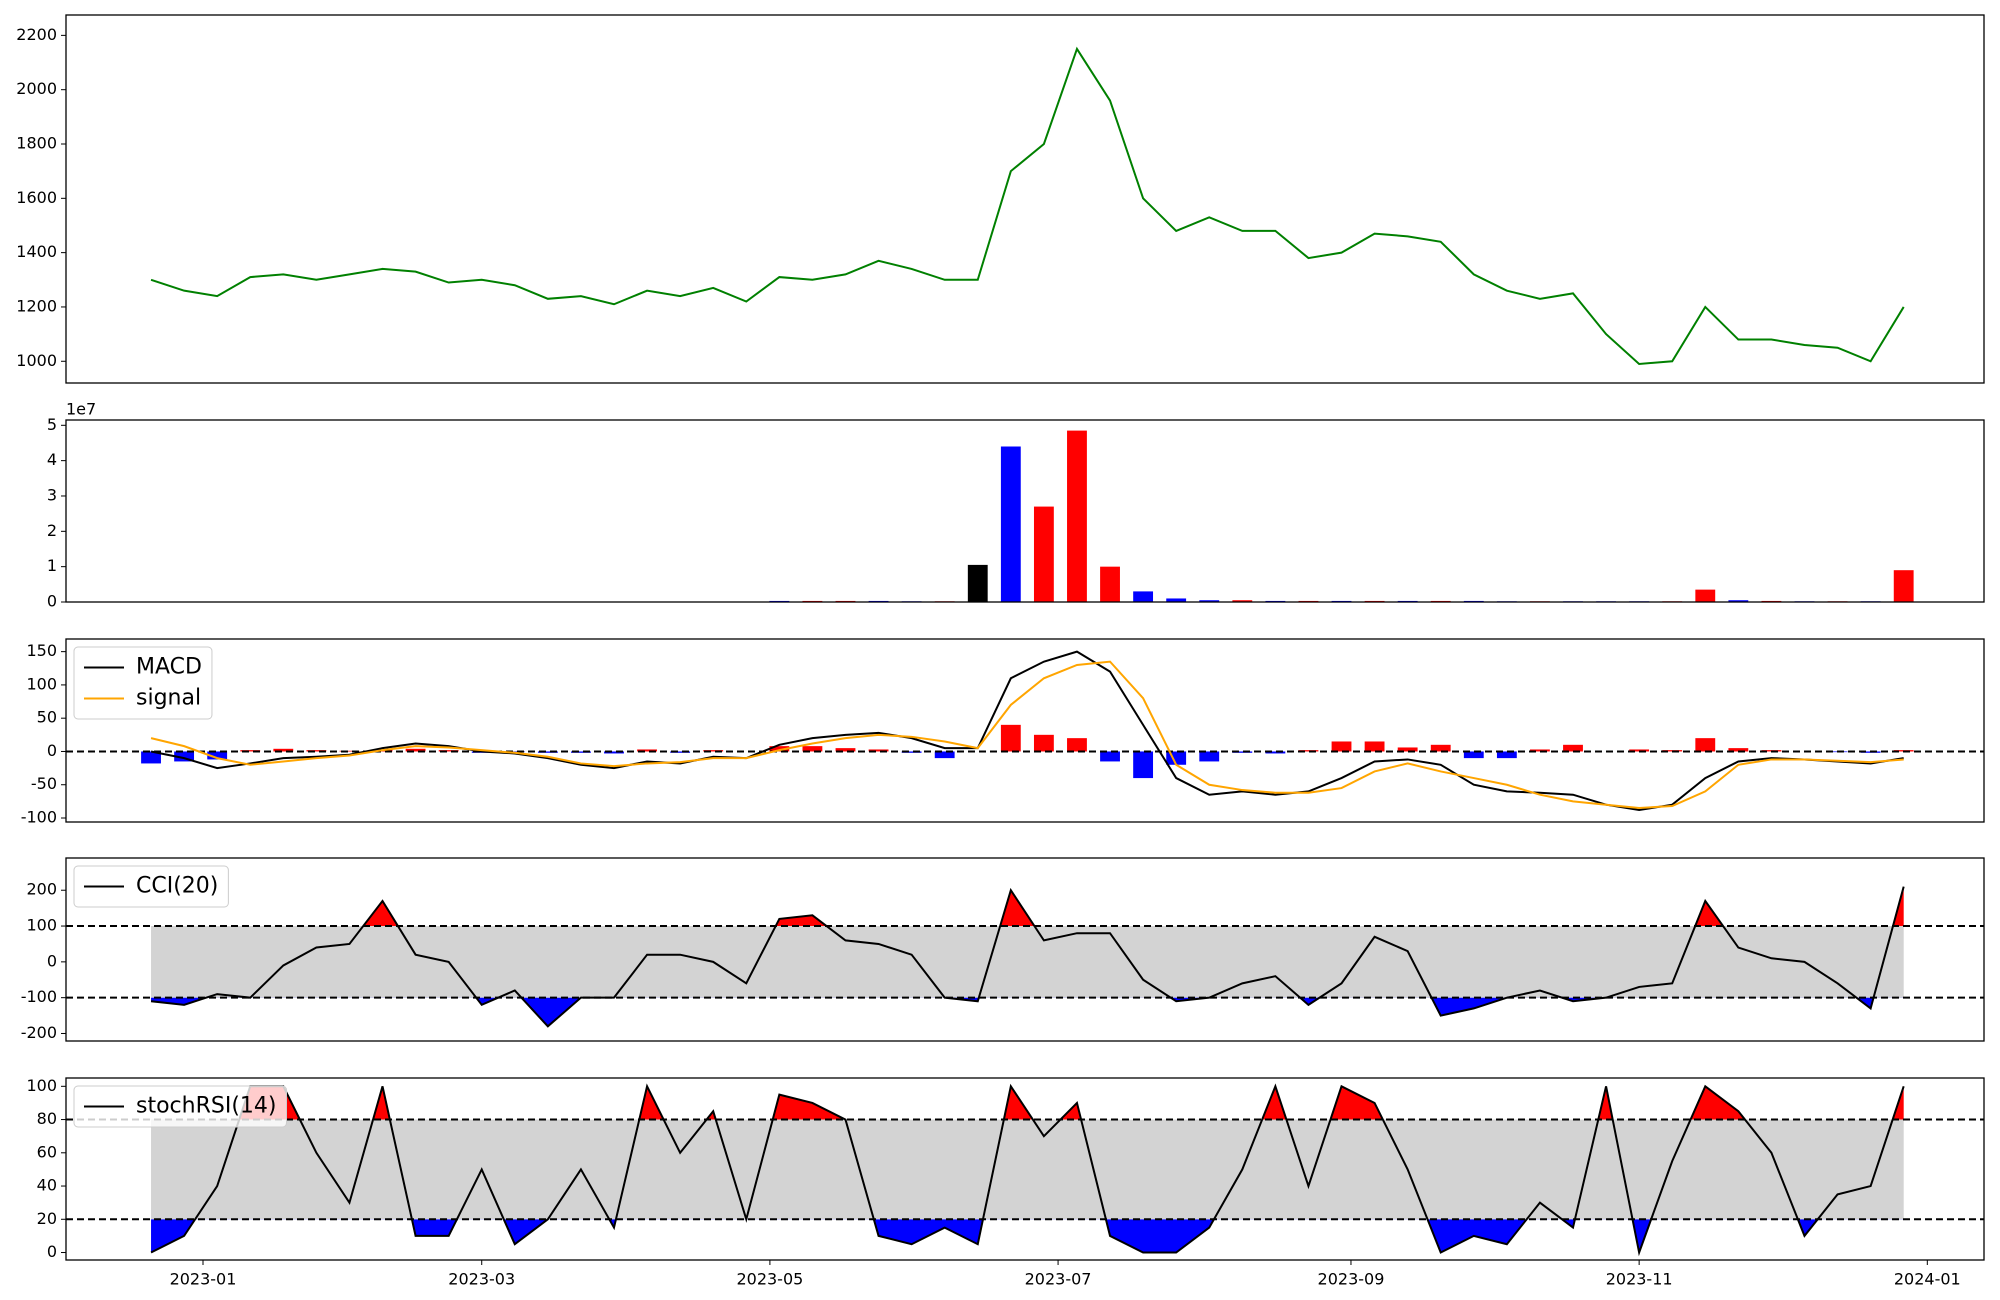 The height and width of the screenshot is (1300, 2000). I want to click on legend-label: CCI(20), so click(177, 886).